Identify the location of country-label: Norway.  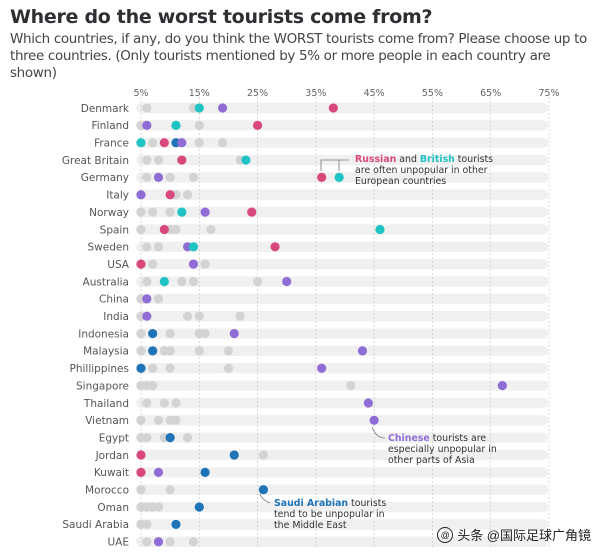
(109, 213).